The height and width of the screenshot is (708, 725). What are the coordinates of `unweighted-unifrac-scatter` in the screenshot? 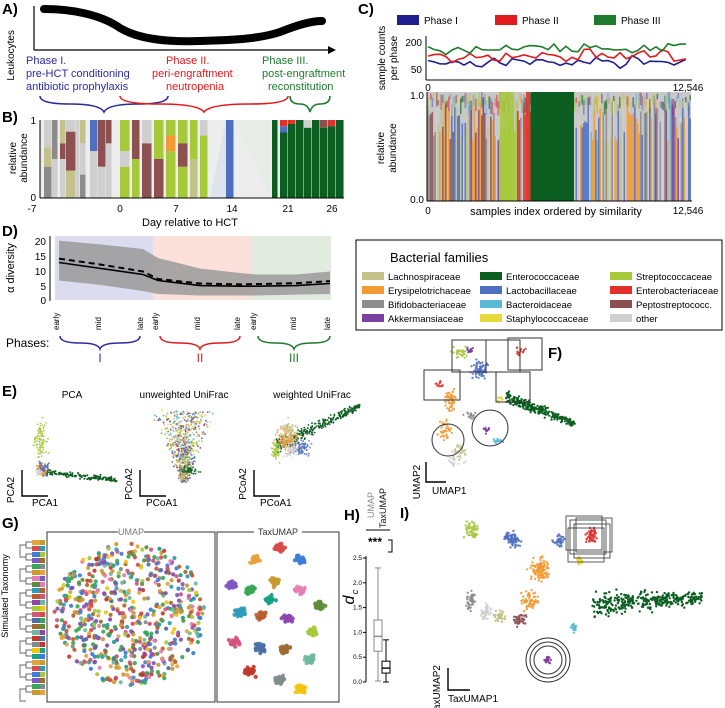 It's located at (183, 446).